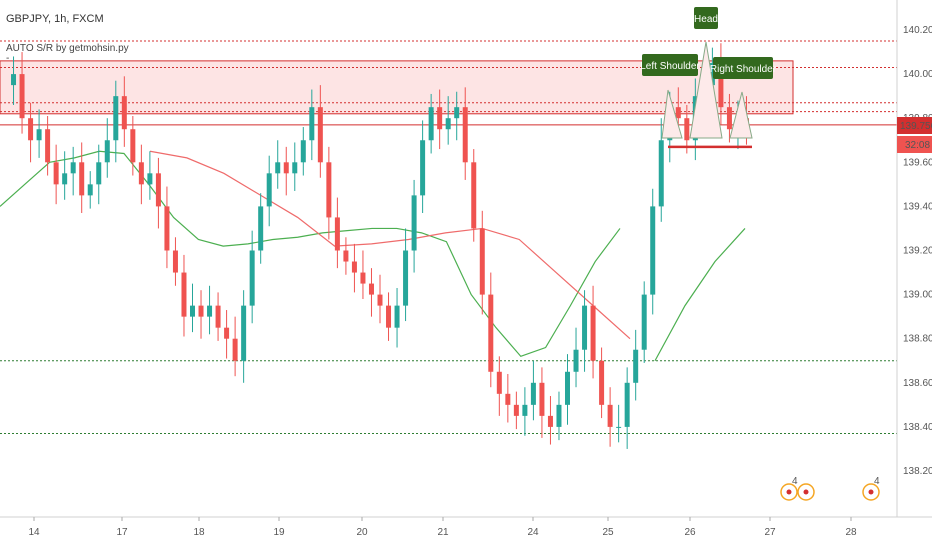  Describe the element at coordinates (690, 532) in the screenshot. I see `x-tick-label: 26` at that location.